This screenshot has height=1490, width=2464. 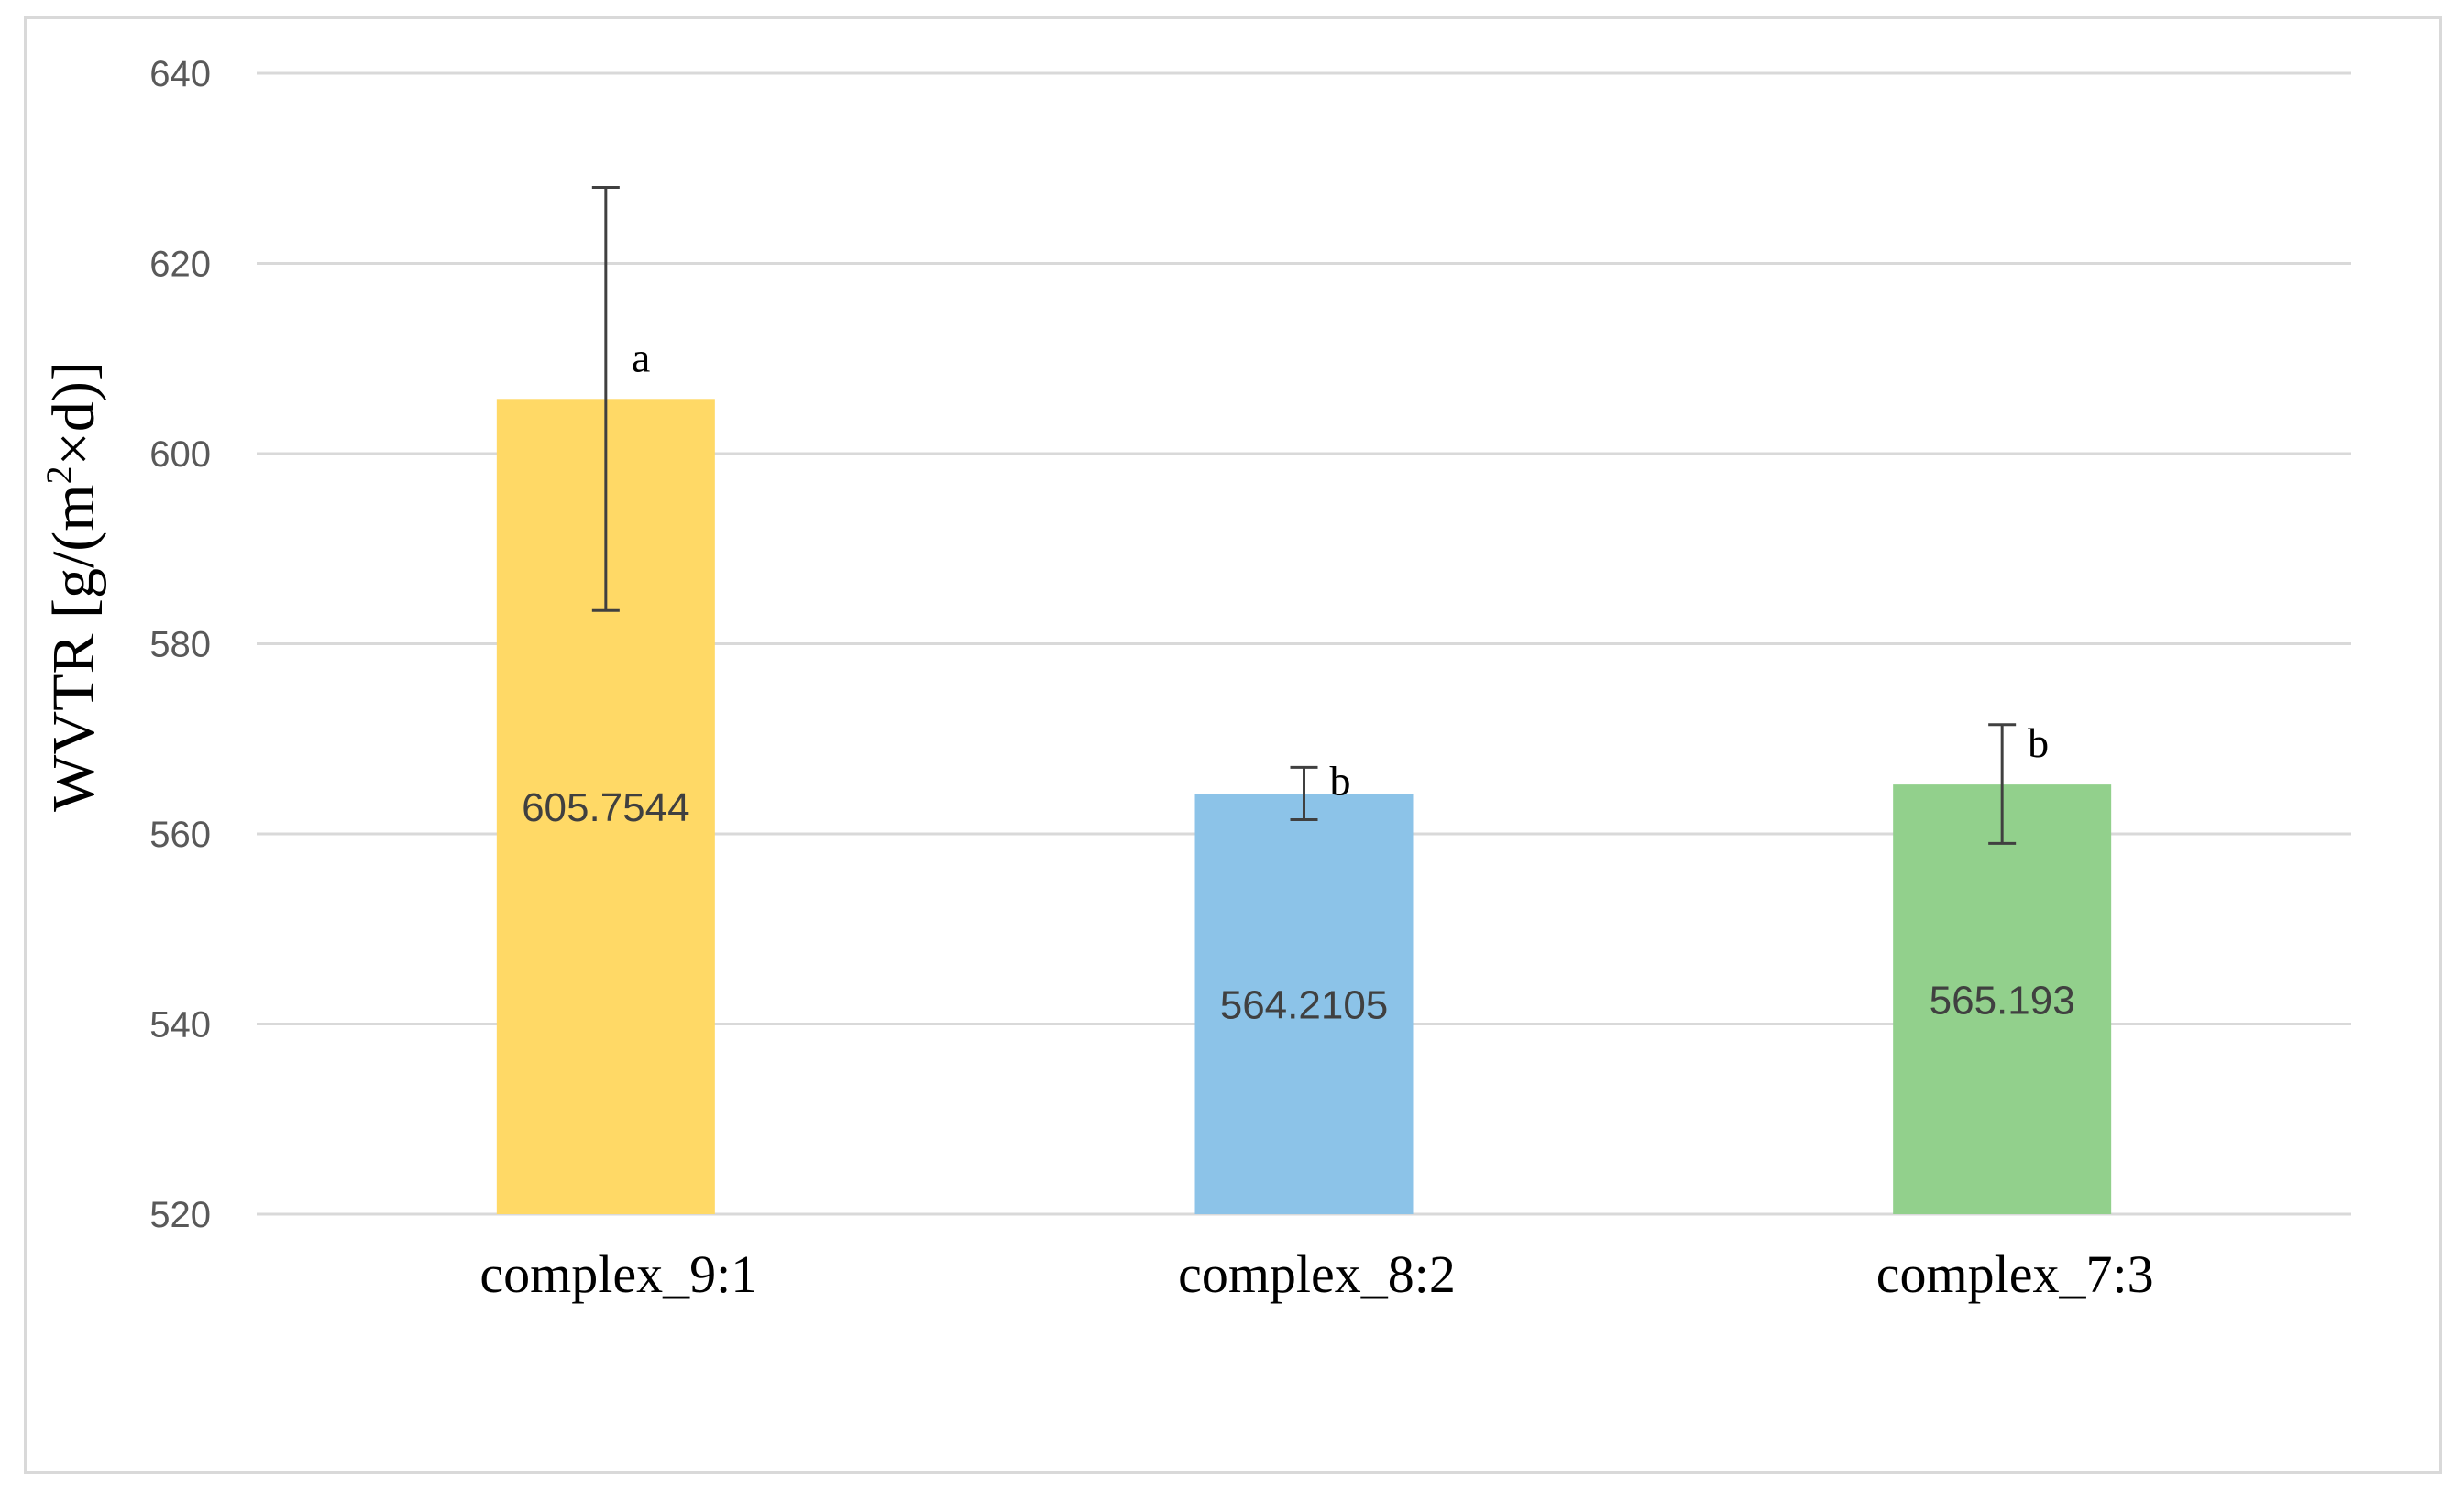 What do you see at coordinates (180, 1215) in the screenshot?
I see `y-tick-label-0: 520` at bounding box center [180, 1215].